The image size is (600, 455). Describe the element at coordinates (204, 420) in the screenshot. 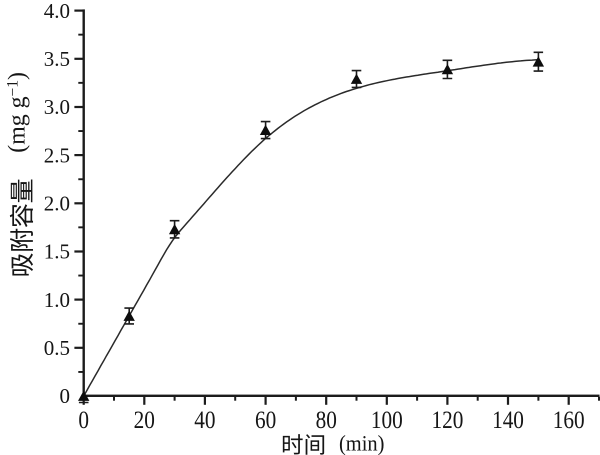

I see `svg-text: 40` at that location.